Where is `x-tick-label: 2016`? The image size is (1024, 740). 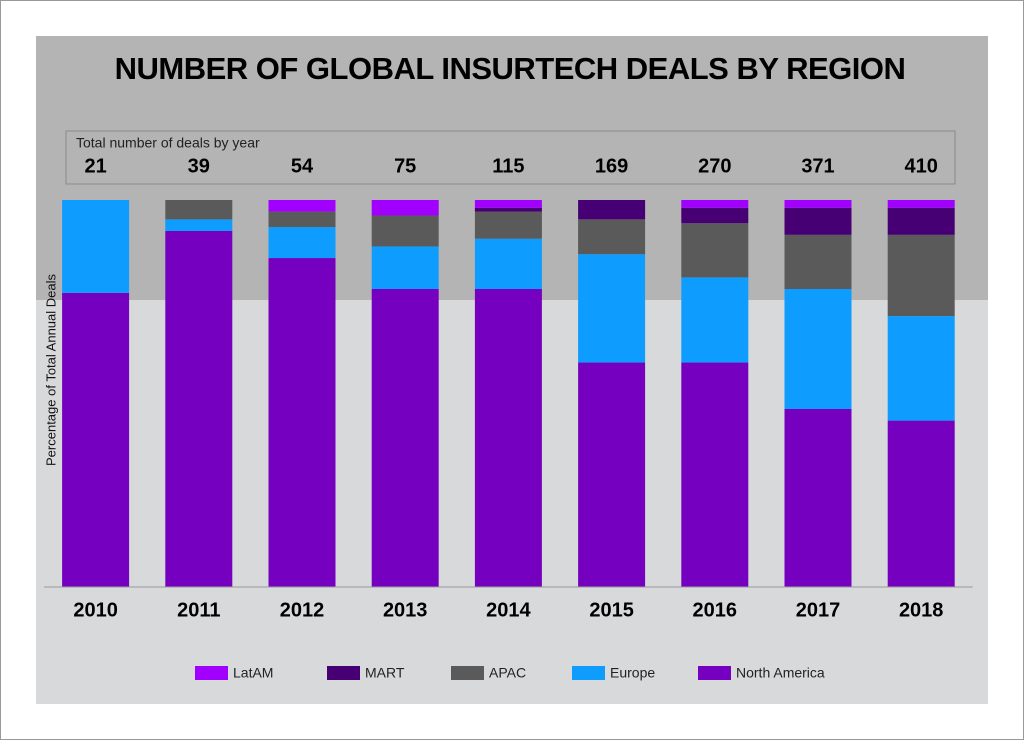
x-tick-label: 2016 is located at coordinates (715, 610).